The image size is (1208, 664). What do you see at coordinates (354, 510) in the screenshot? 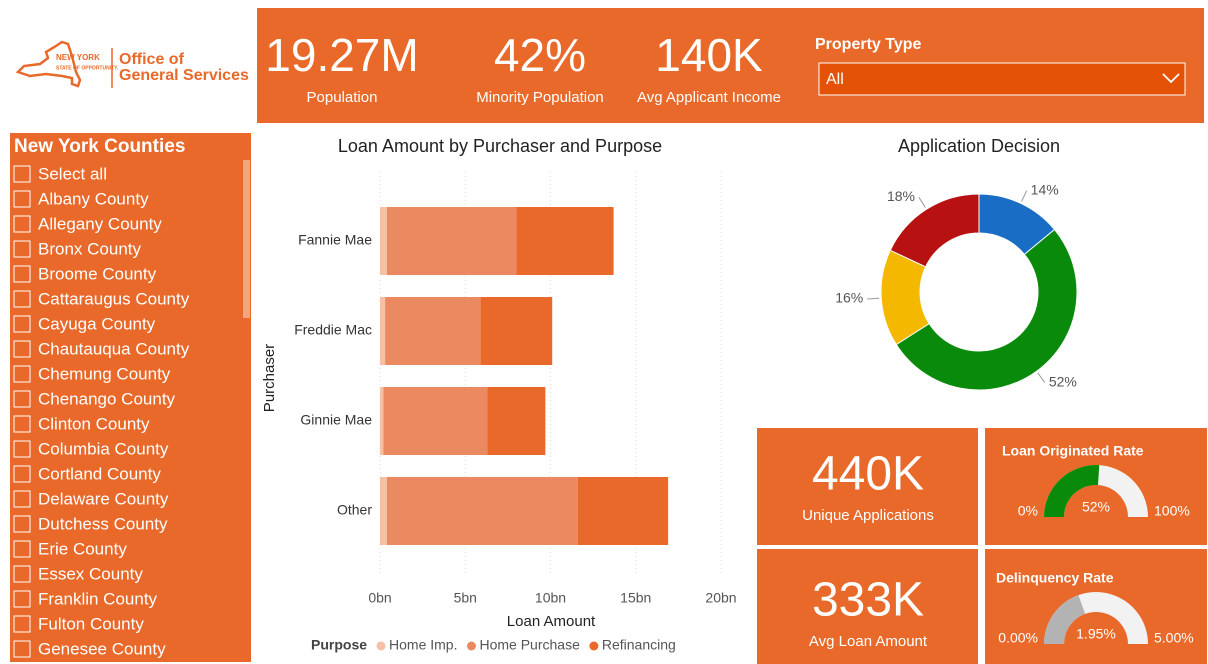
I see `y-tick-label: Other` at bounding box center [354, 510].